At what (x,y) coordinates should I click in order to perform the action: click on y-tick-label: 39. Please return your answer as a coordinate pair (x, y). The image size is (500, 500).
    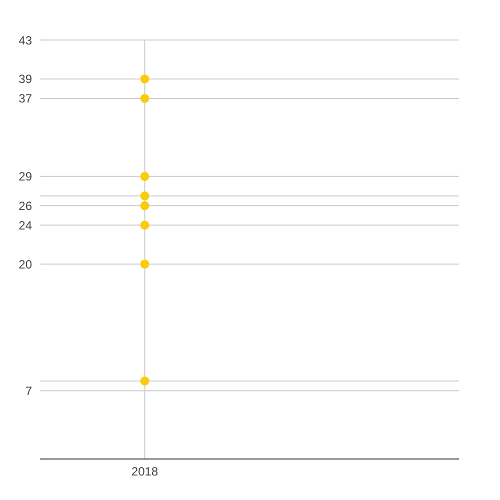
    Looking at the image, I should click on (25, 79).